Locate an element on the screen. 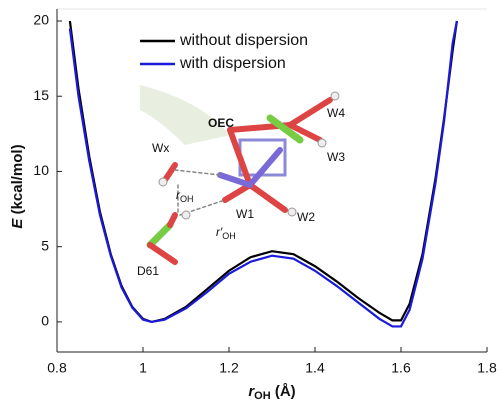 The height and width of the screenshot is (402, 501). x-label-symbol: r is located at coordinates (251, 391).